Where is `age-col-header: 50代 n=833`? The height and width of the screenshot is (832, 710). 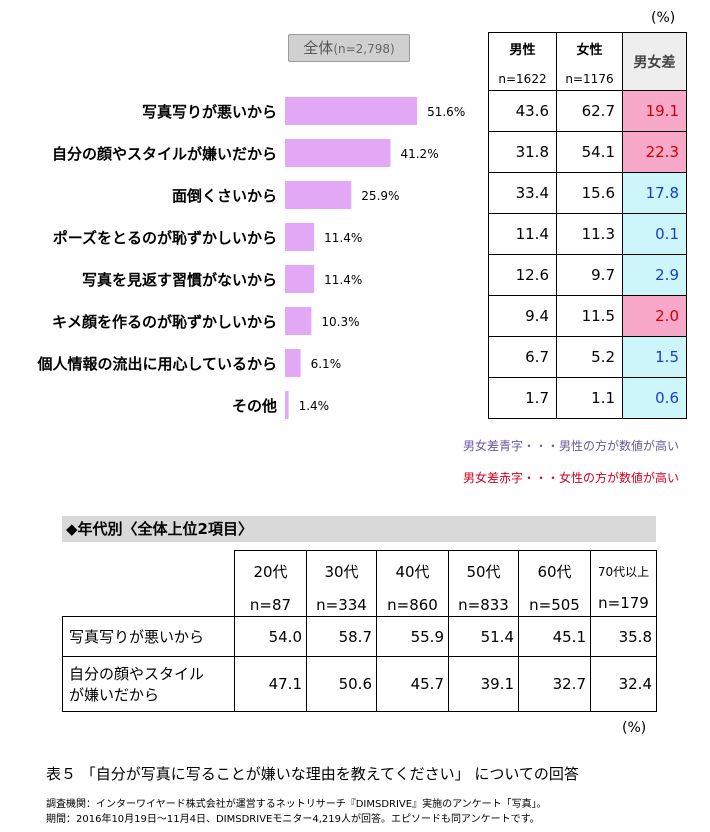 age-col-header: 50代 n=833 is located at coordinates (483, 583).